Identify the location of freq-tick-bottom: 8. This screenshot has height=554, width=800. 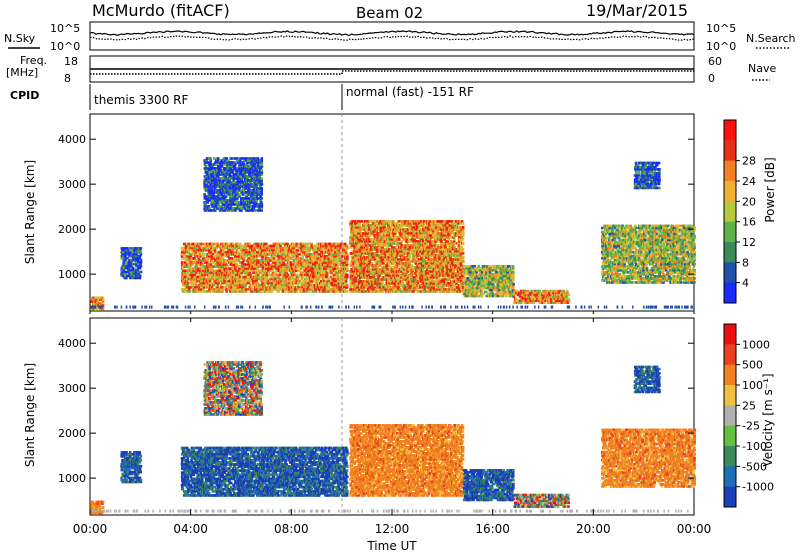
(67, 78).